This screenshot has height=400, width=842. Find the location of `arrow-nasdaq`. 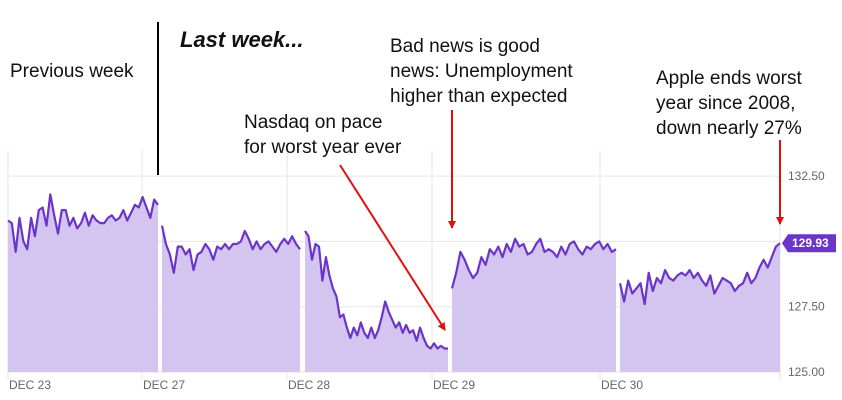

arrow-nasdaq is located at coordinates (392, 247).